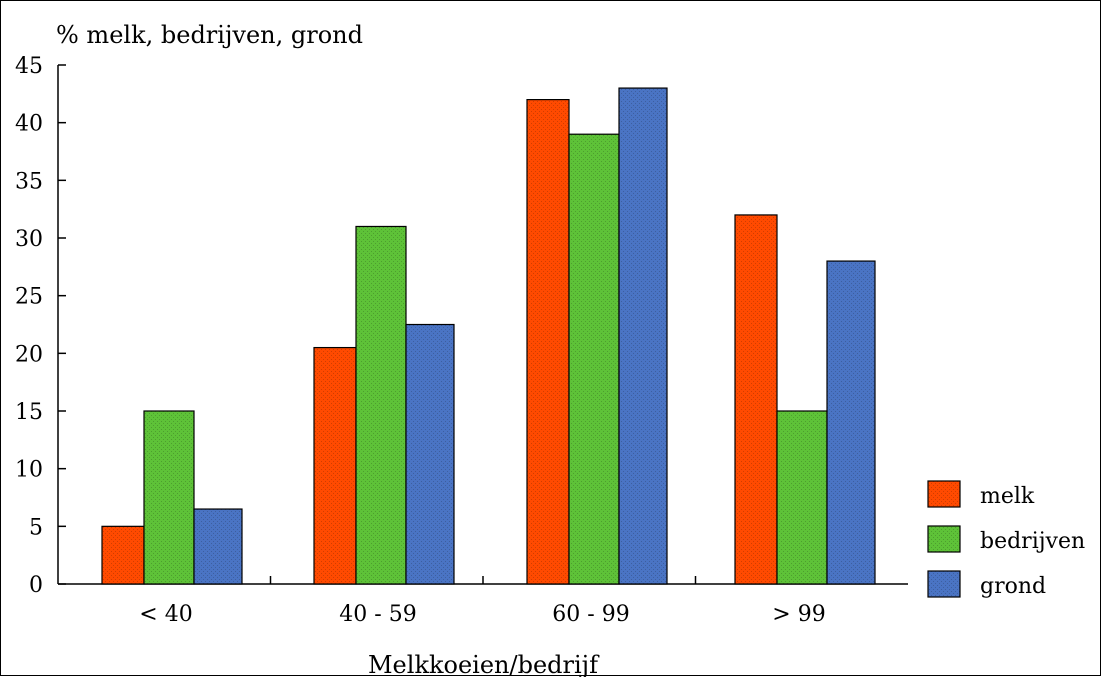 Image resolution: width=1103 pixels, height=681 pixels. Describe the element at coordinates (798, 614) in the screenshot. I see `x-tick-label: > 99` at that location.